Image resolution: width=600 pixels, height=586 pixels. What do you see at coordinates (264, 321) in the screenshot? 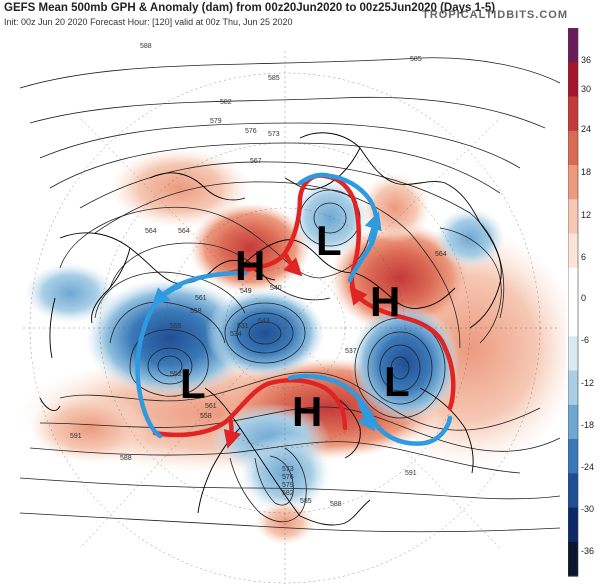
I see `svg-text: 543` at bounding box center [264, 321].